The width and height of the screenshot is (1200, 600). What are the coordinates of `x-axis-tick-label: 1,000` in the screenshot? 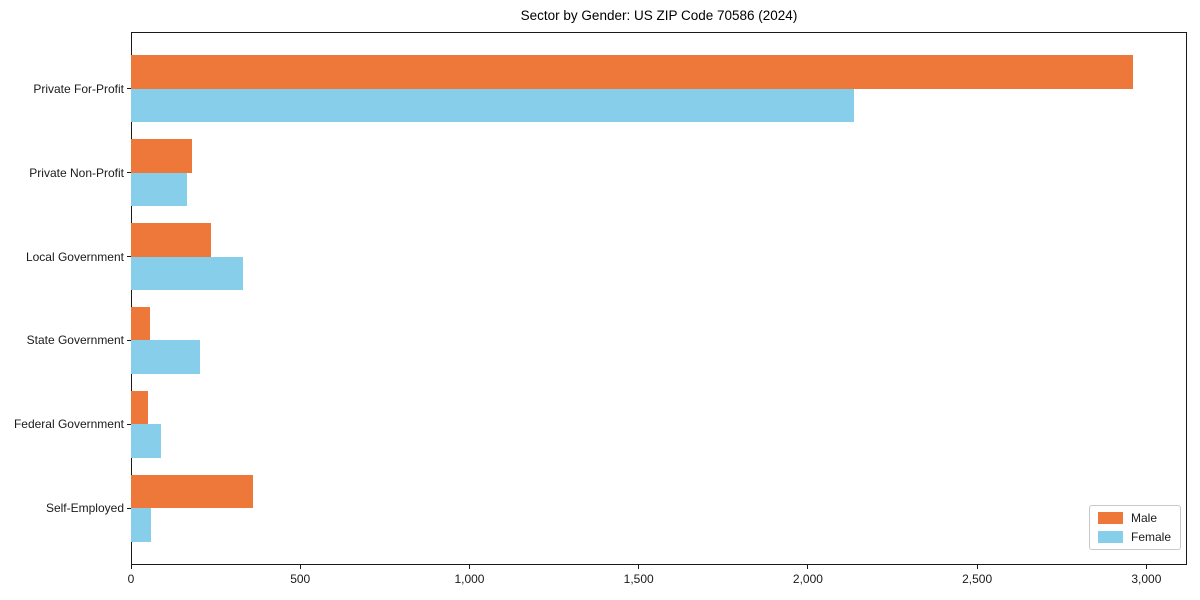 It's located at (469, 579).